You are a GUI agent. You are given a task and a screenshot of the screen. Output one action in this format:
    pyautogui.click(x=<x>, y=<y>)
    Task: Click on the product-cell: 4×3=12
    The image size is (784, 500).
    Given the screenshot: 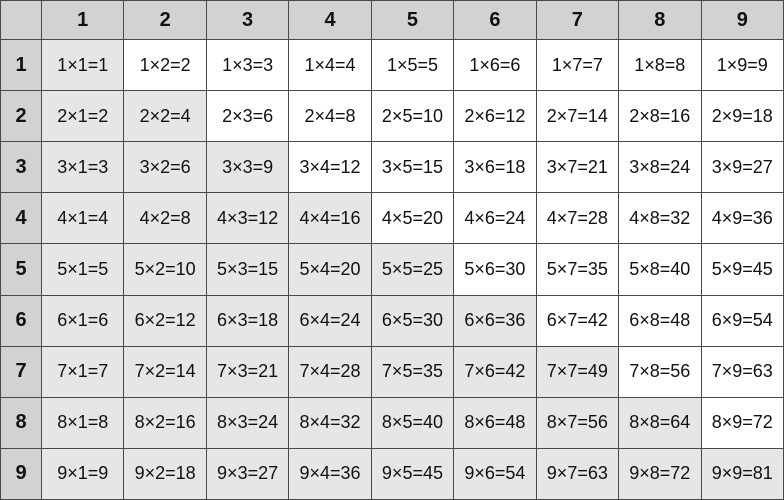 What is the action you would take?
    pyautogui.click(x=247, y=218)
    